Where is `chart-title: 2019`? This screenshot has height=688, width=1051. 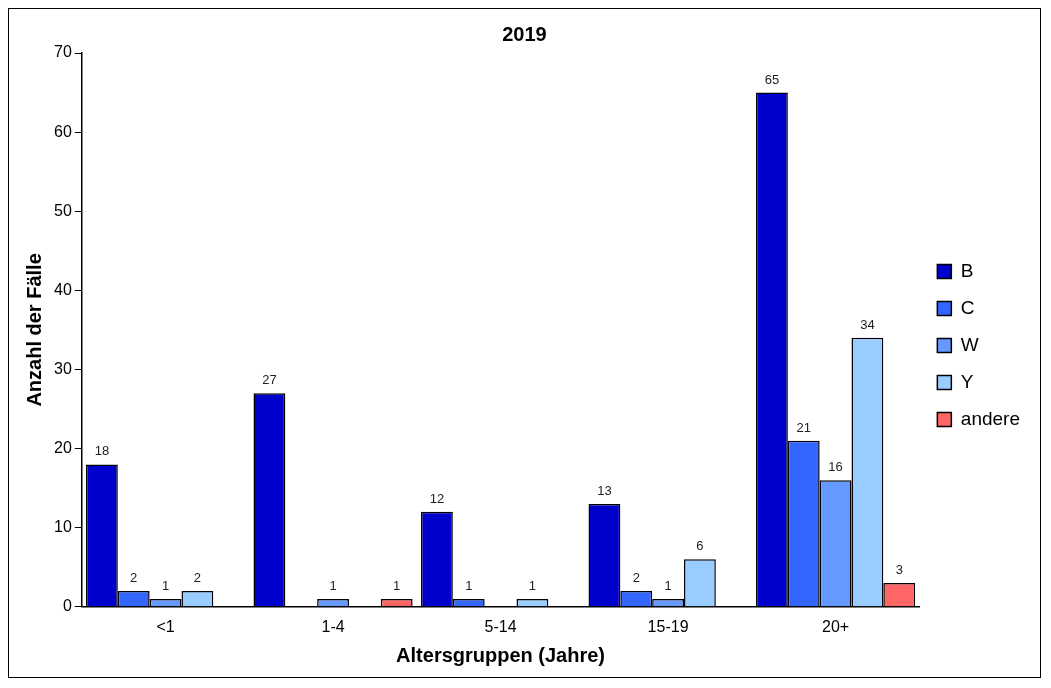 chart-title: 2019 is located at coordinates (524, 33).